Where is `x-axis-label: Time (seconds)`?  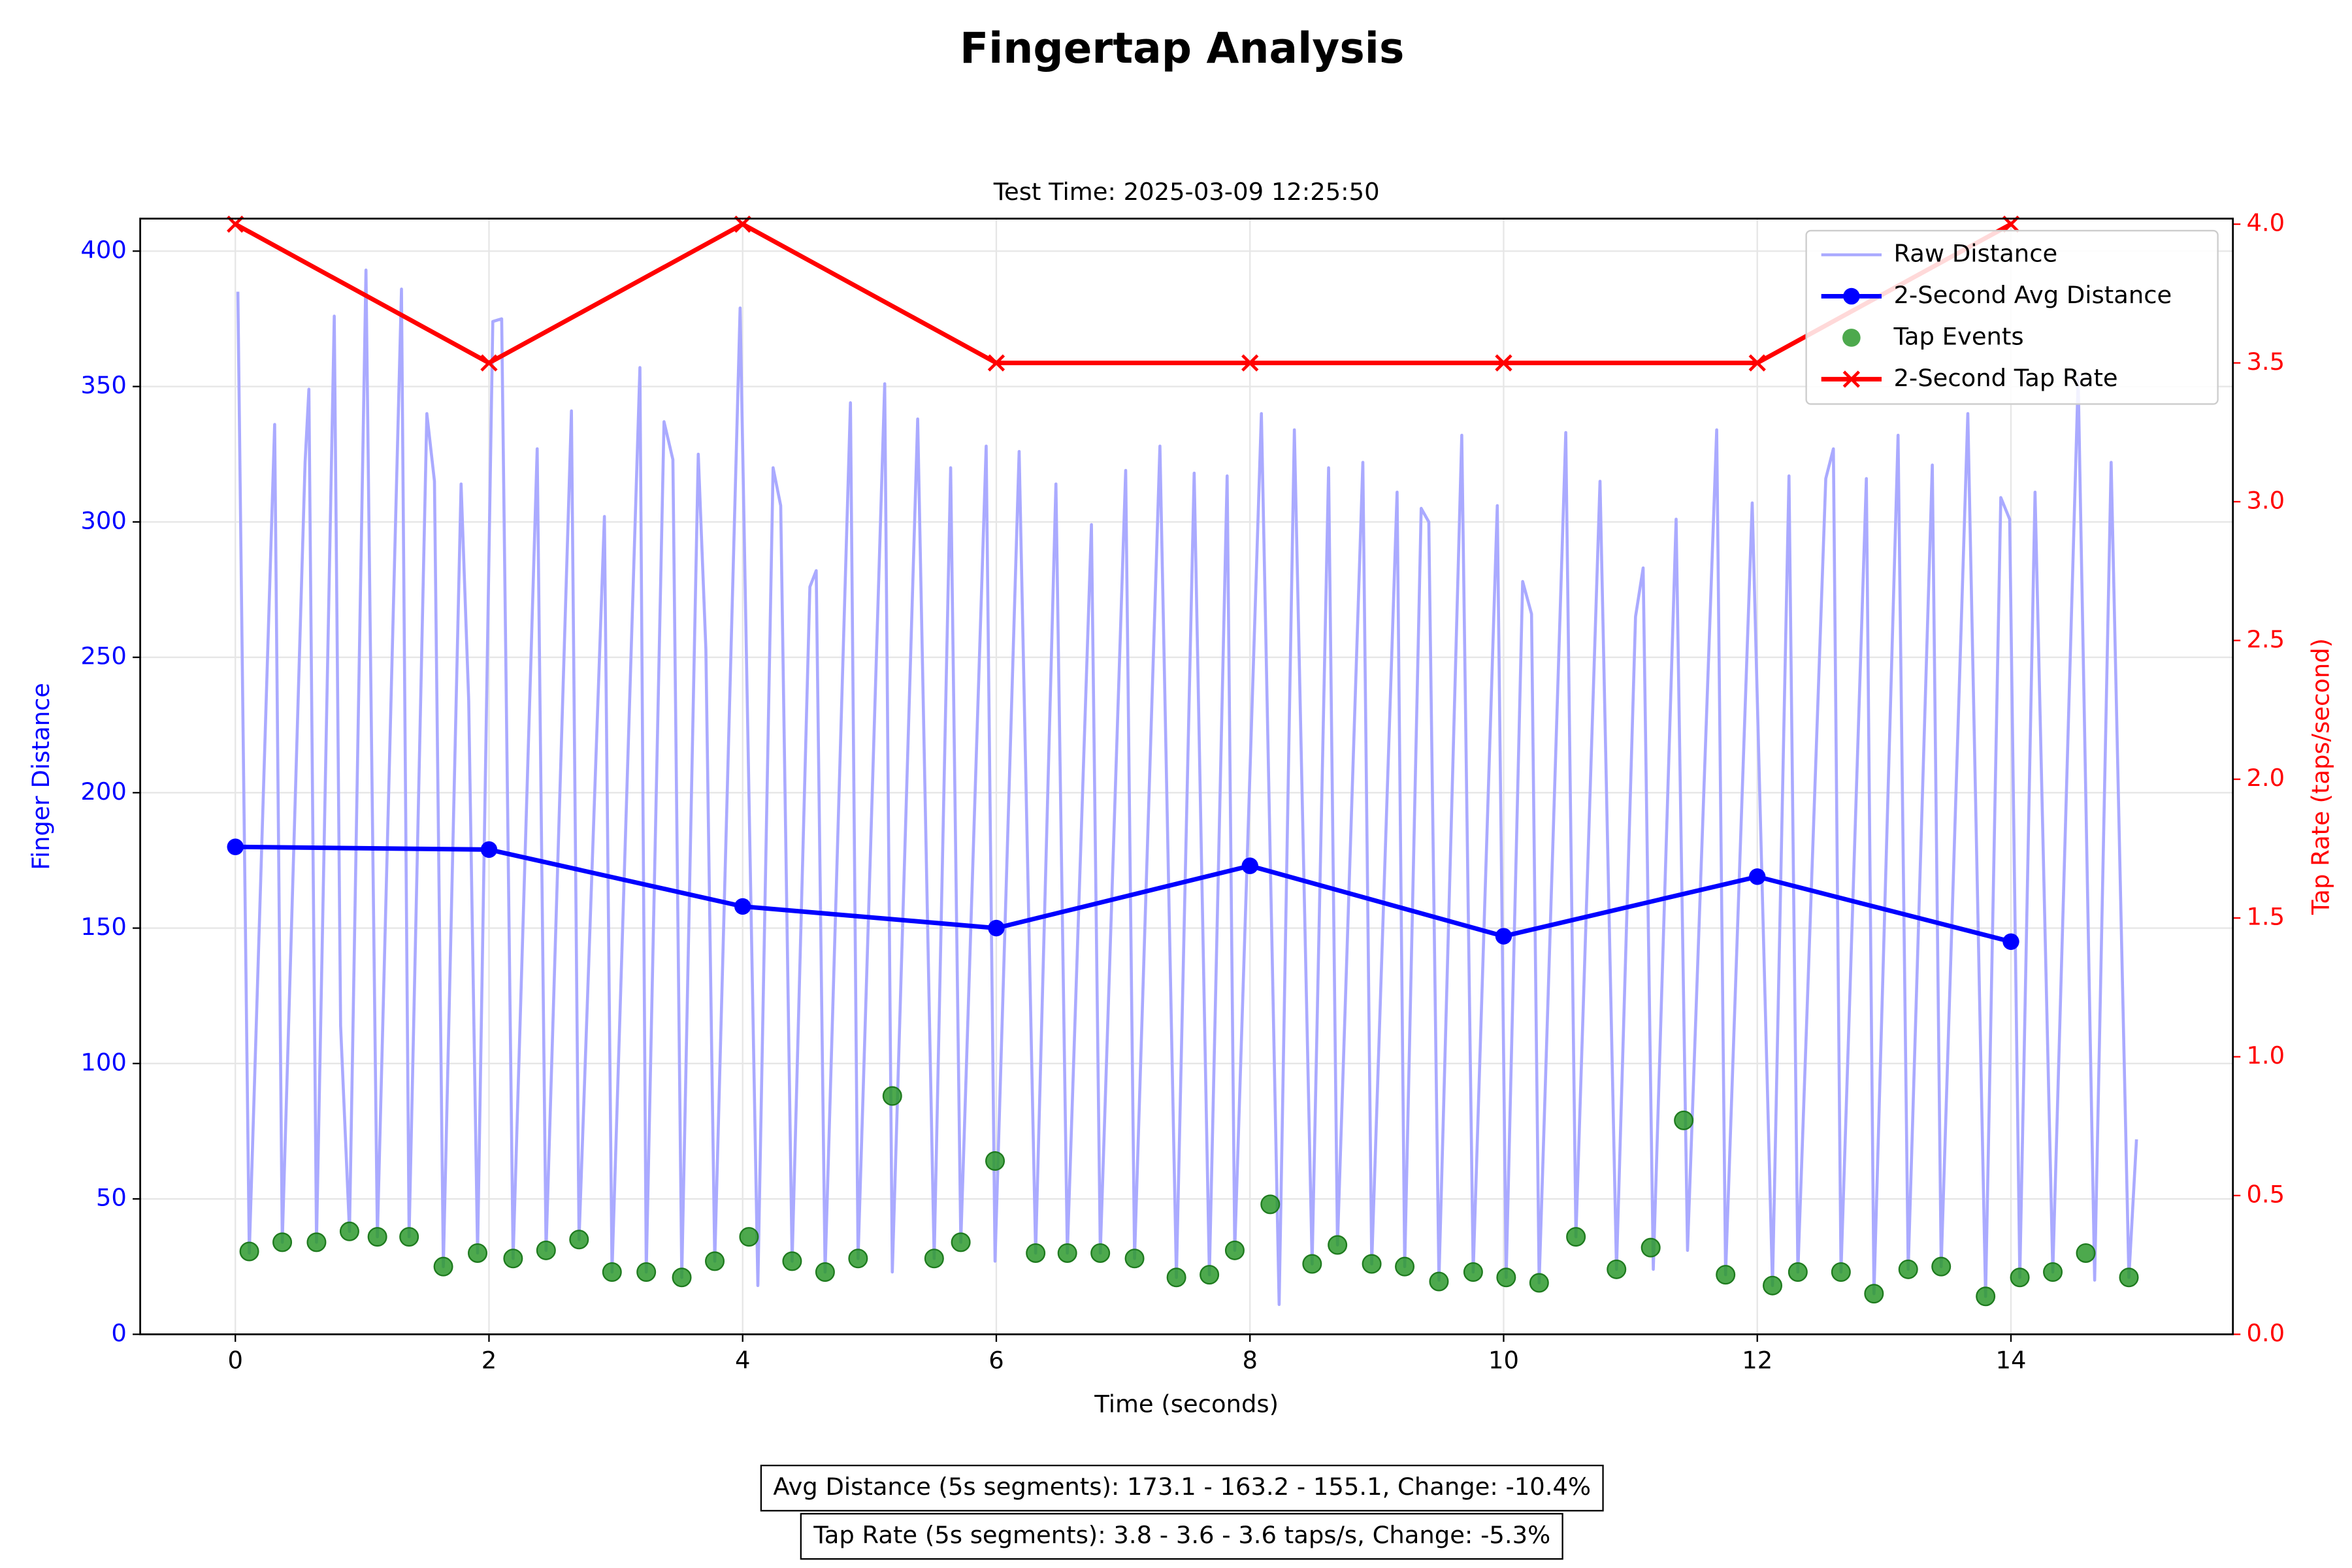
x-axis-label: Time (seconds) is located at coordinates (1186, 1404).